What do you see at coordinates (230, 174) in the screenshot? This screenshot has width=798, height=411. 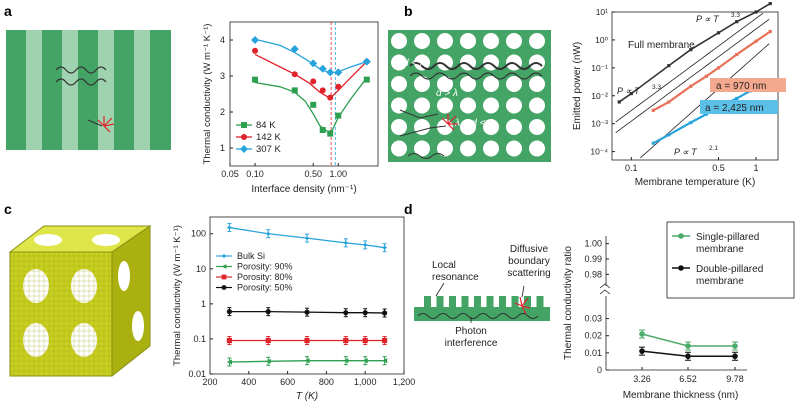 I see `x-tick-label: 0.05` at bounding box center [230, 174].